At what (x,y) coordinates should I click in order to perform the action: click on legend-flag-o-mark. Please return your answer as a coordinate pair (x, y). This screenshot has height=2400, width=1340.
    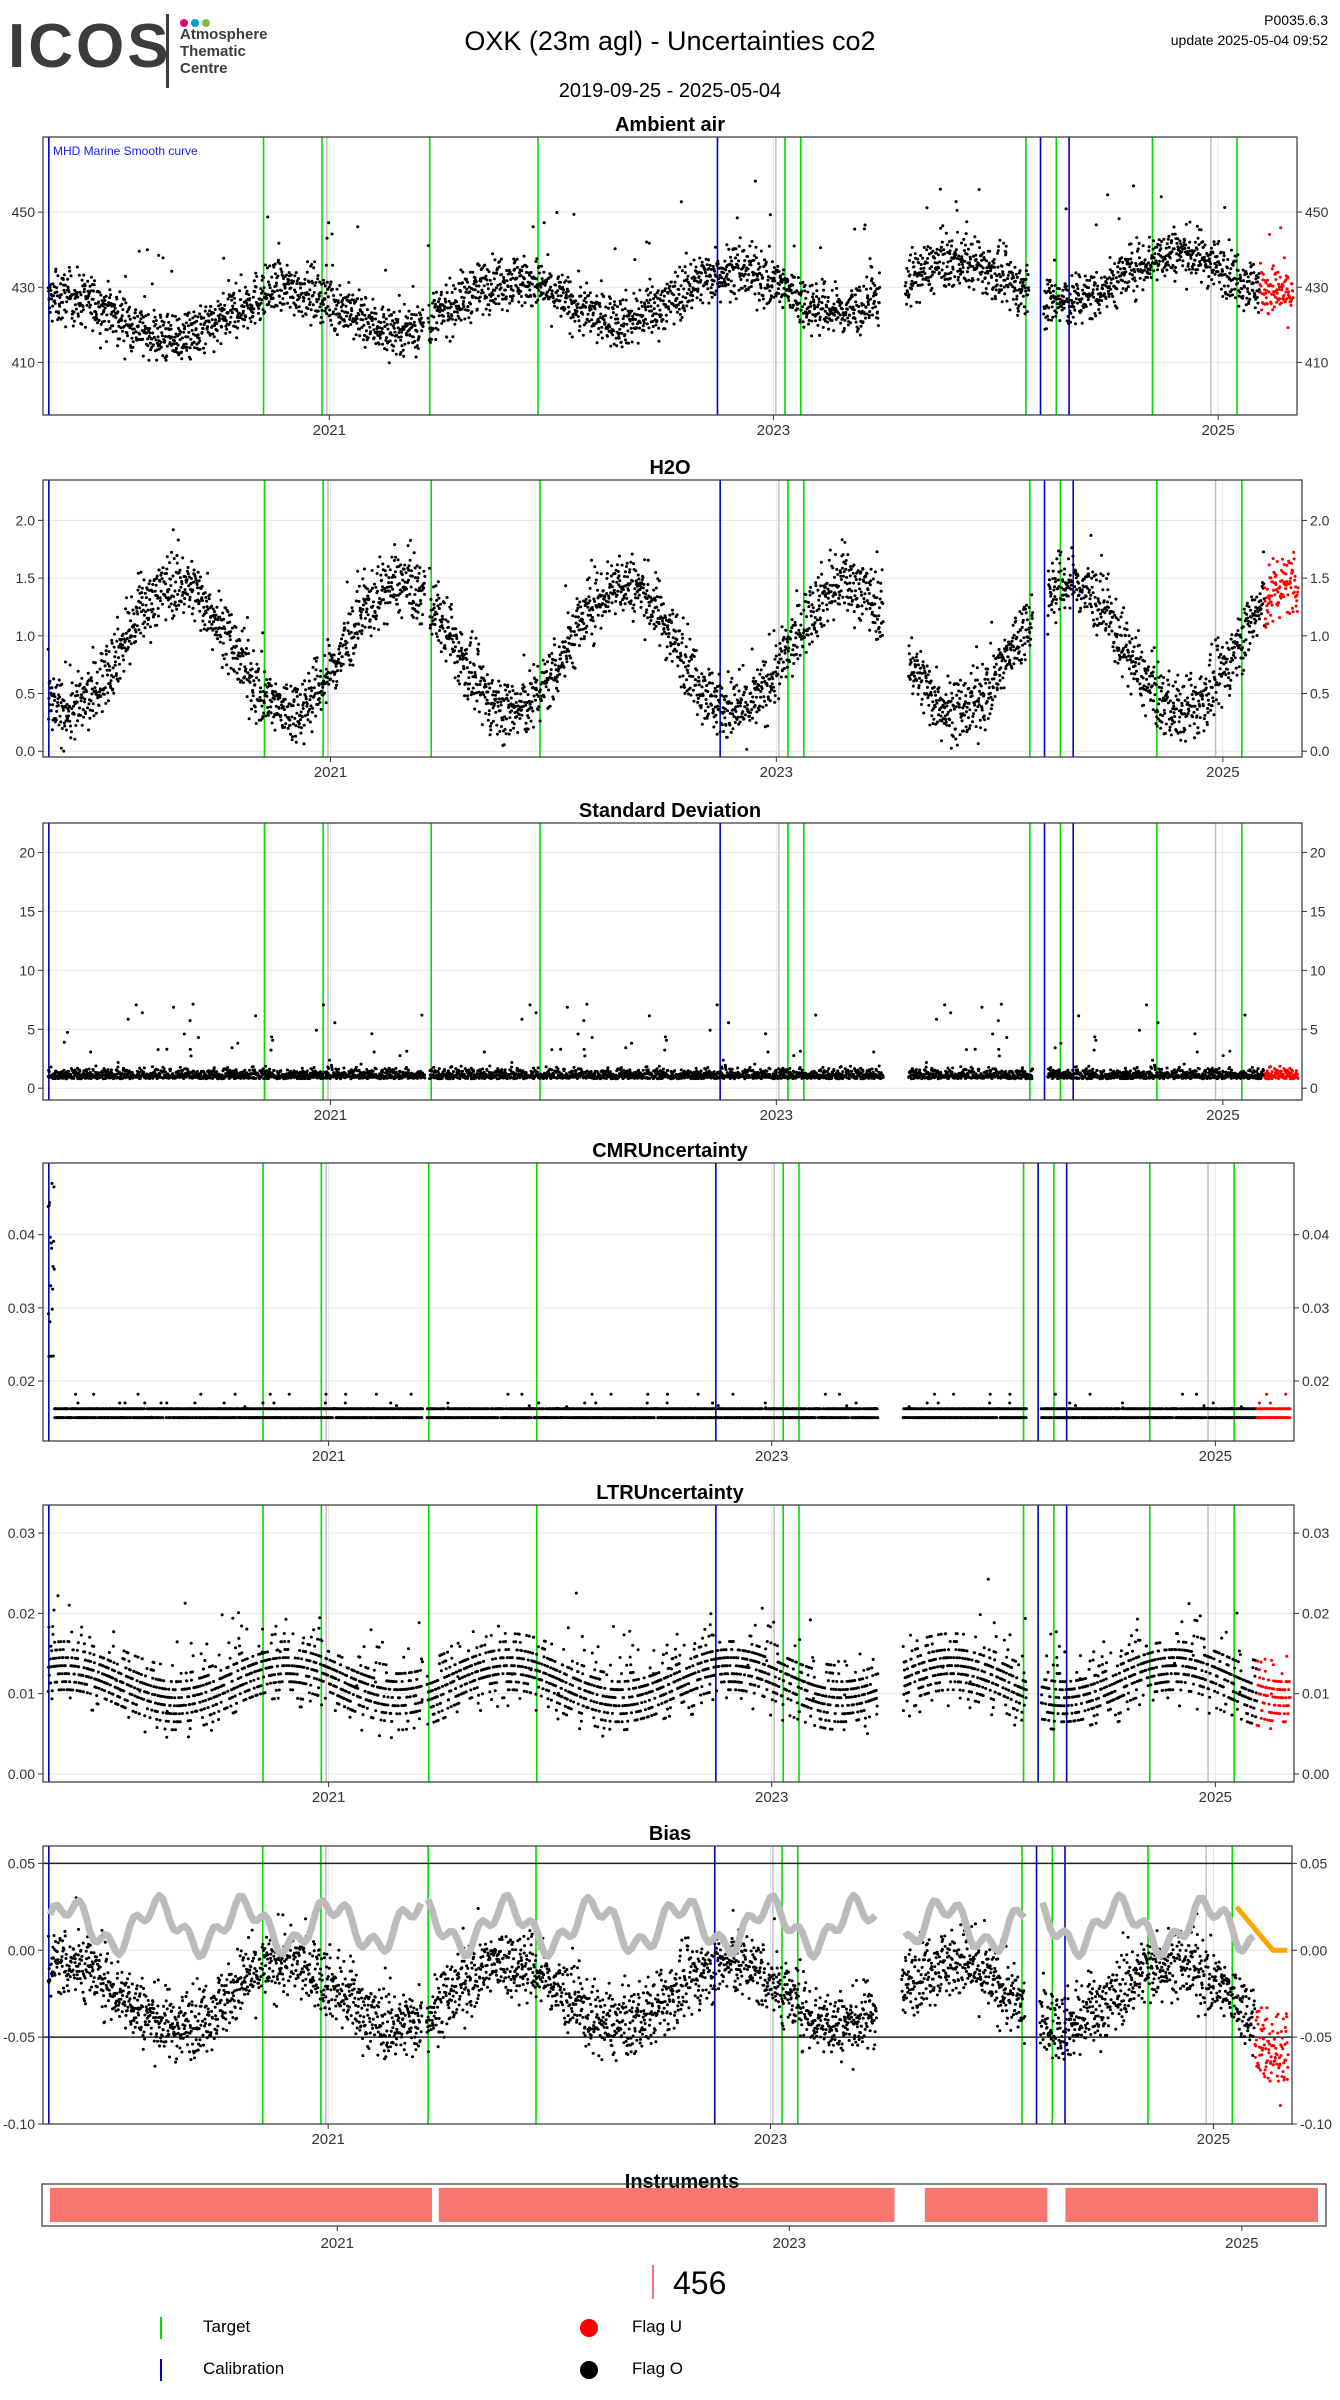
    Looking at the image, I should click on (589, 2370).